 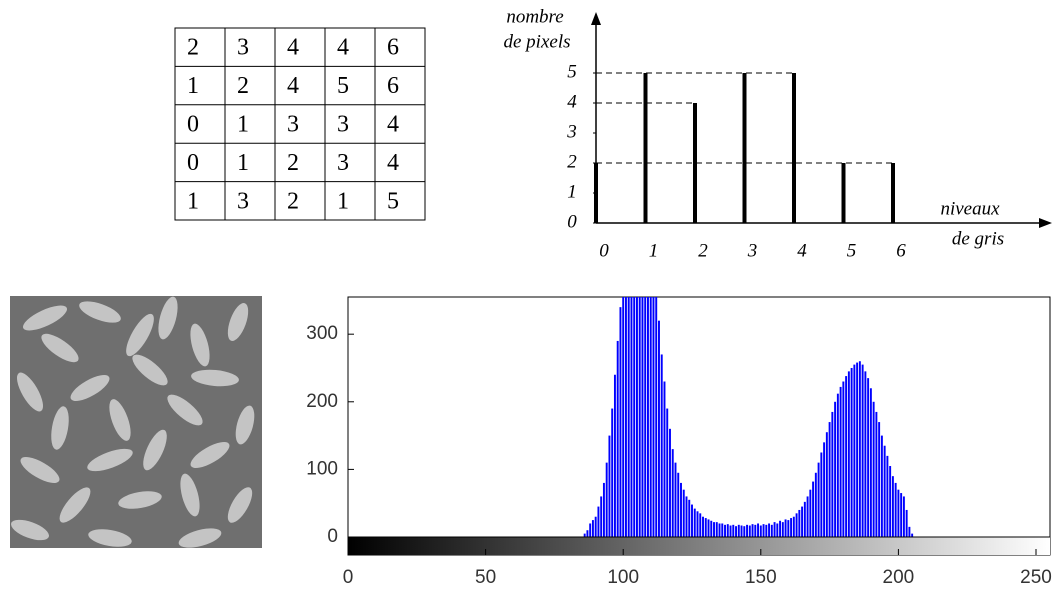 What do you see at coordinates (536, 41) in the screenshot?
I see `y-label: de pixels` at bounding box center [536, 41].